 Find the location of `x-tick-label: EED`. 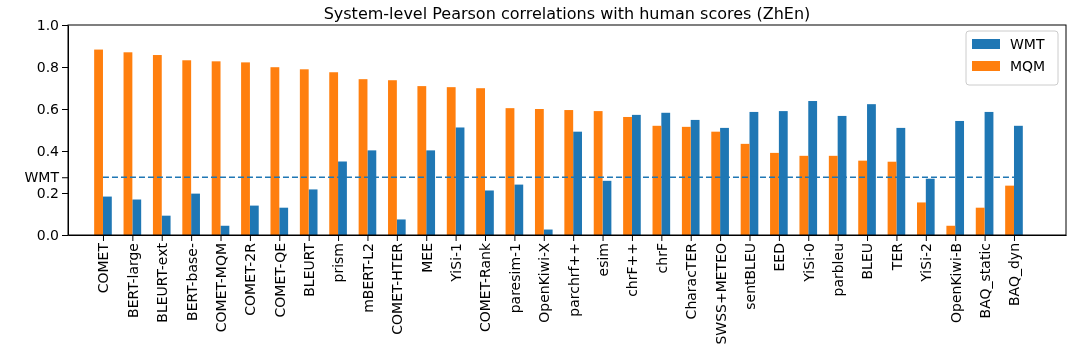

x-tick-label: EED is located at coordinates (779, 257).